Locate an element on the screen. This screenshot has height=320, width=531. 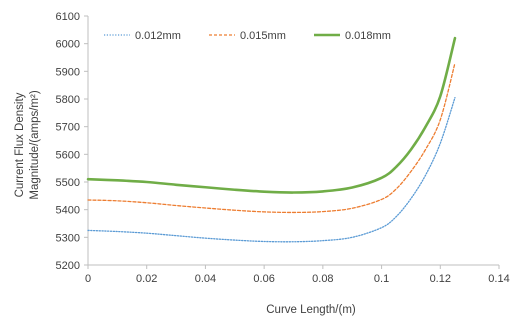
x-tick-label: 0.06 is located at coordinates (263, 279).